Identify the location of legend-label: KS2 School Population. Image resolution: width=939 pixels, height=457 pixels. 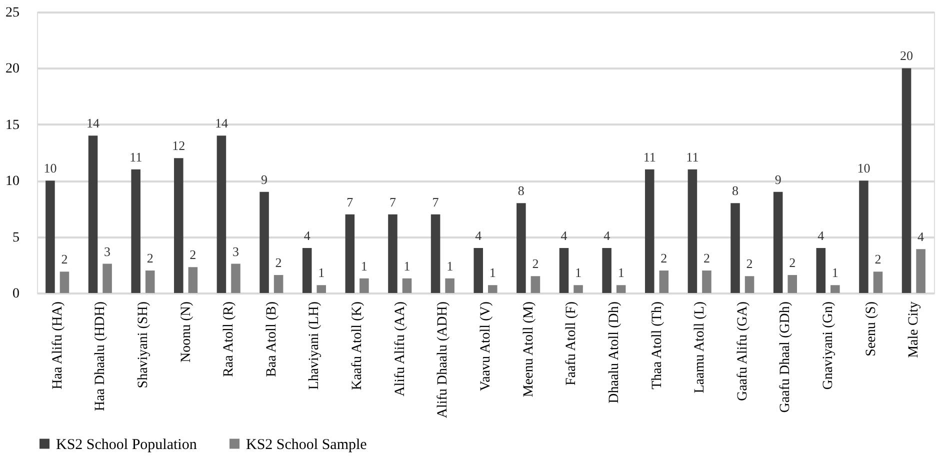
(127, 444).